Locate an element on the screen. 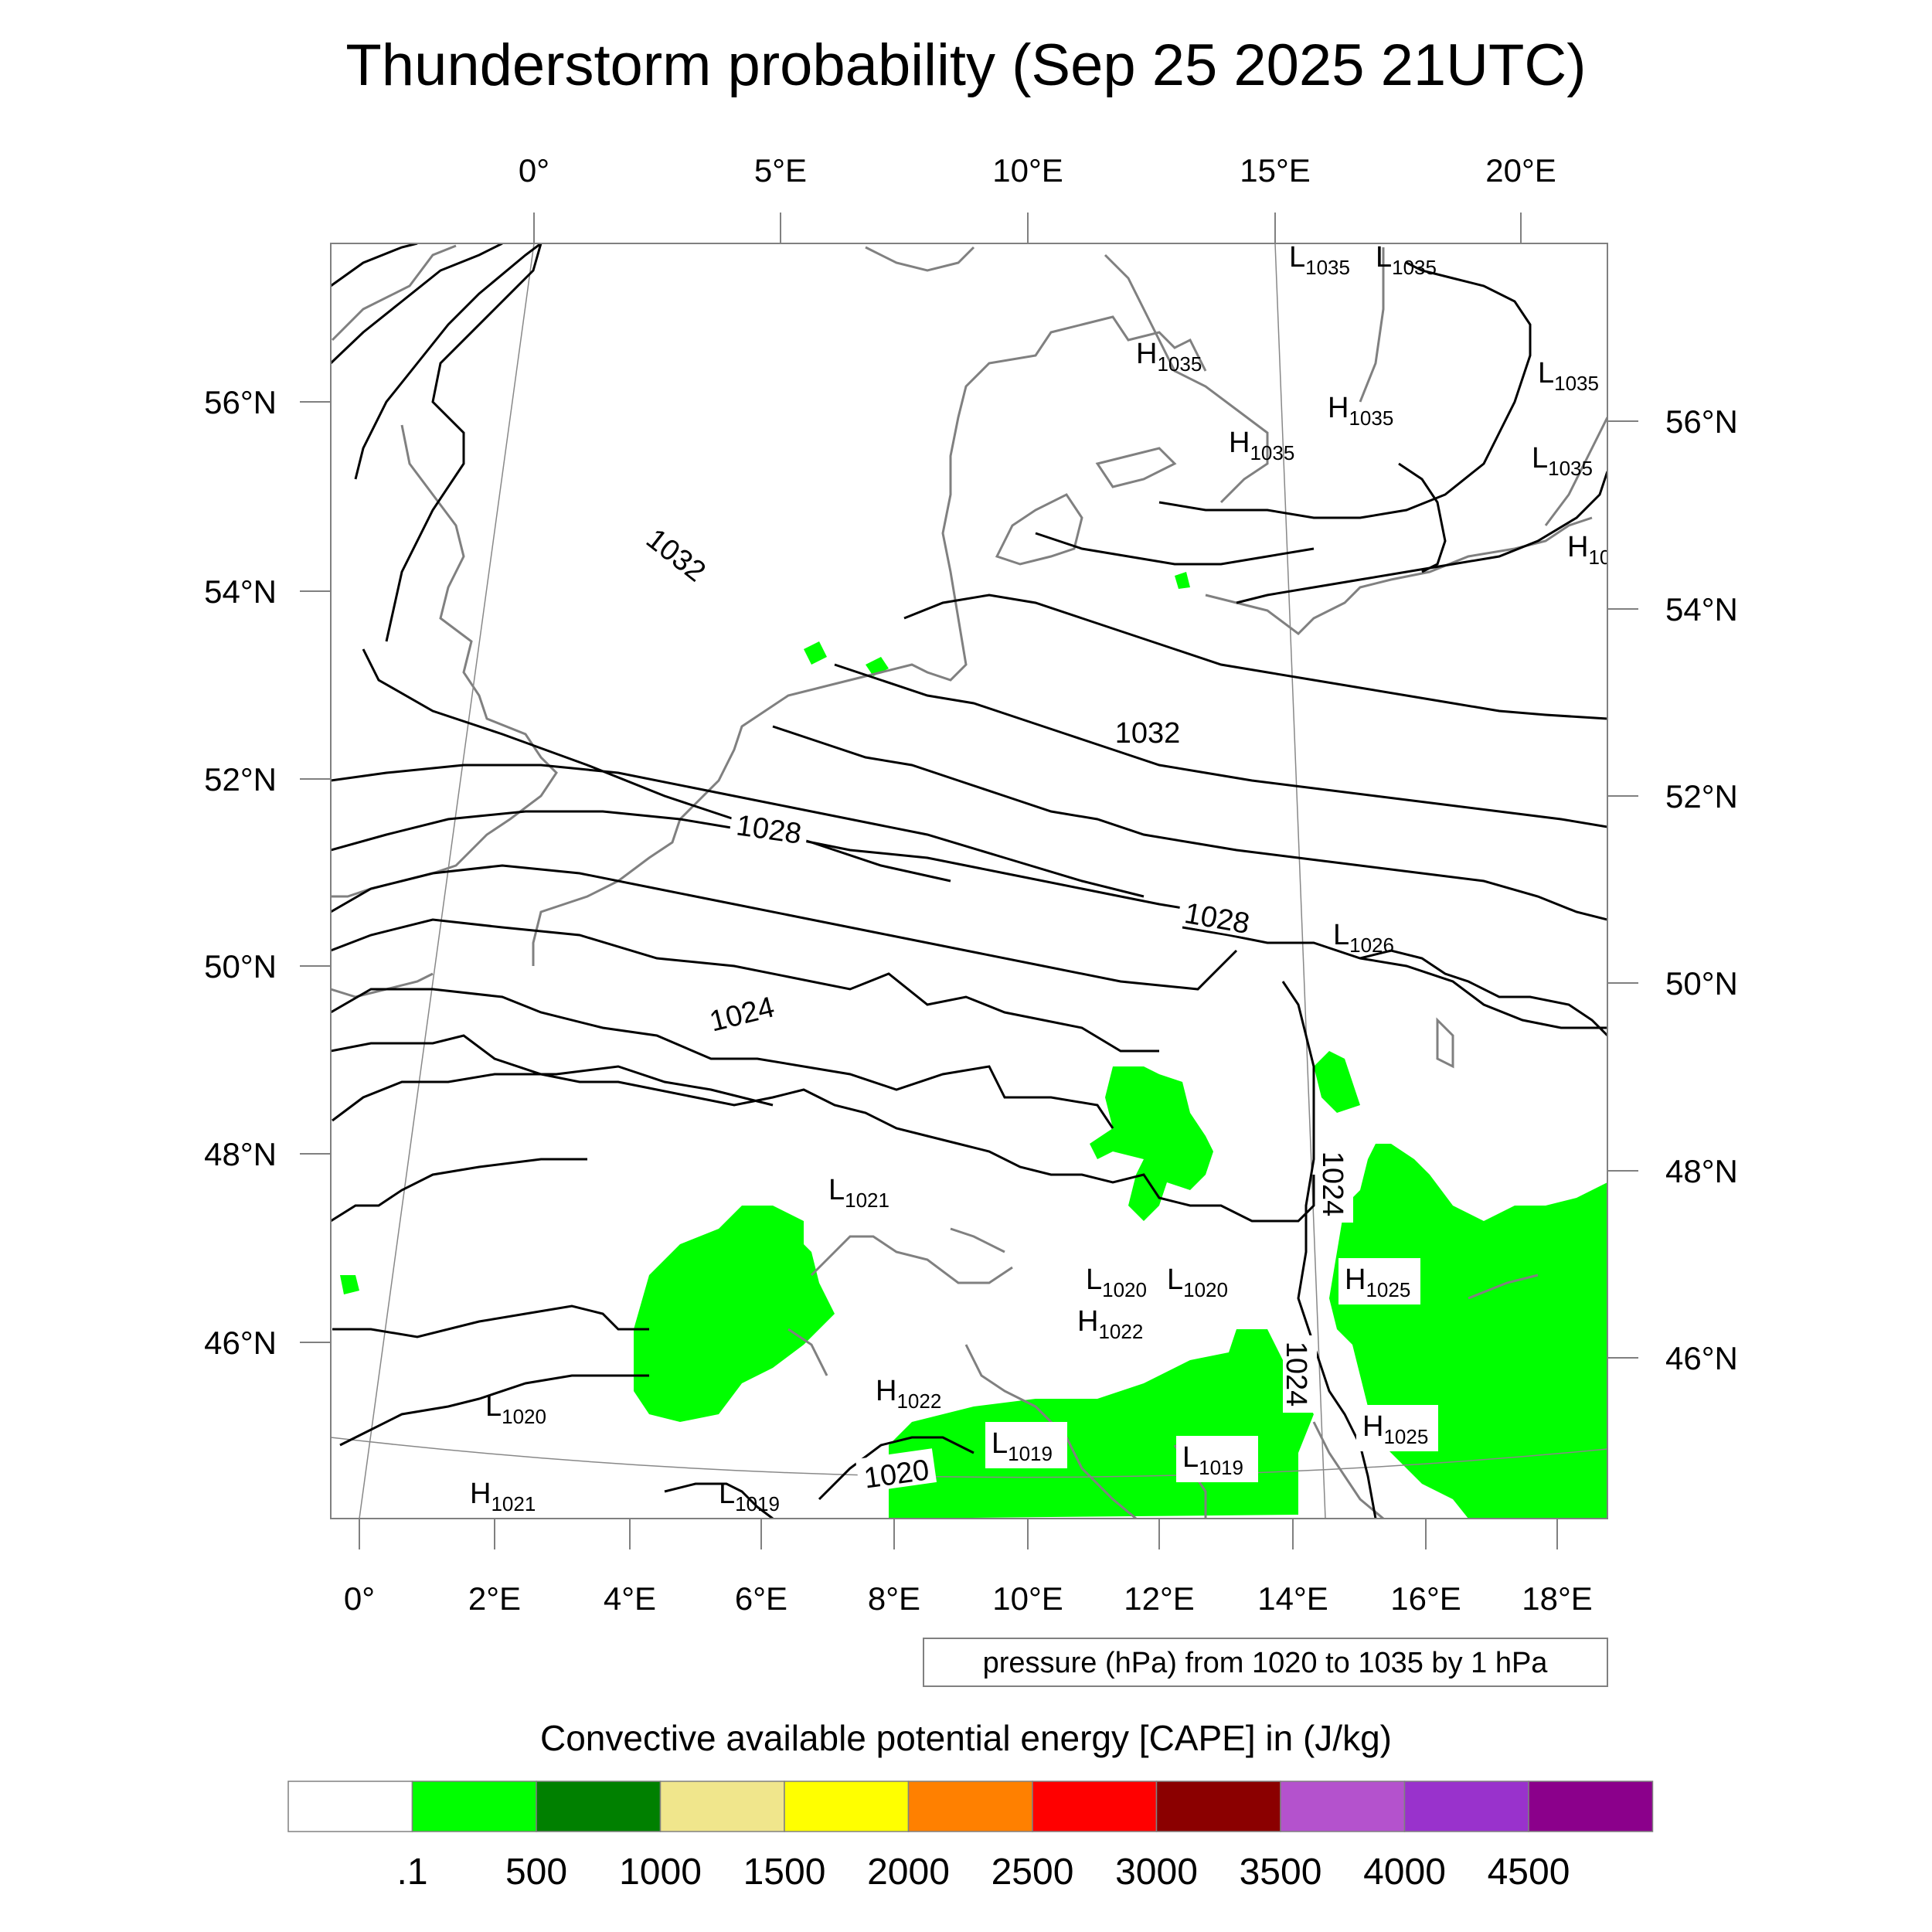  lon-tick-label: 14°E is located at coordinates (1292, 1599).